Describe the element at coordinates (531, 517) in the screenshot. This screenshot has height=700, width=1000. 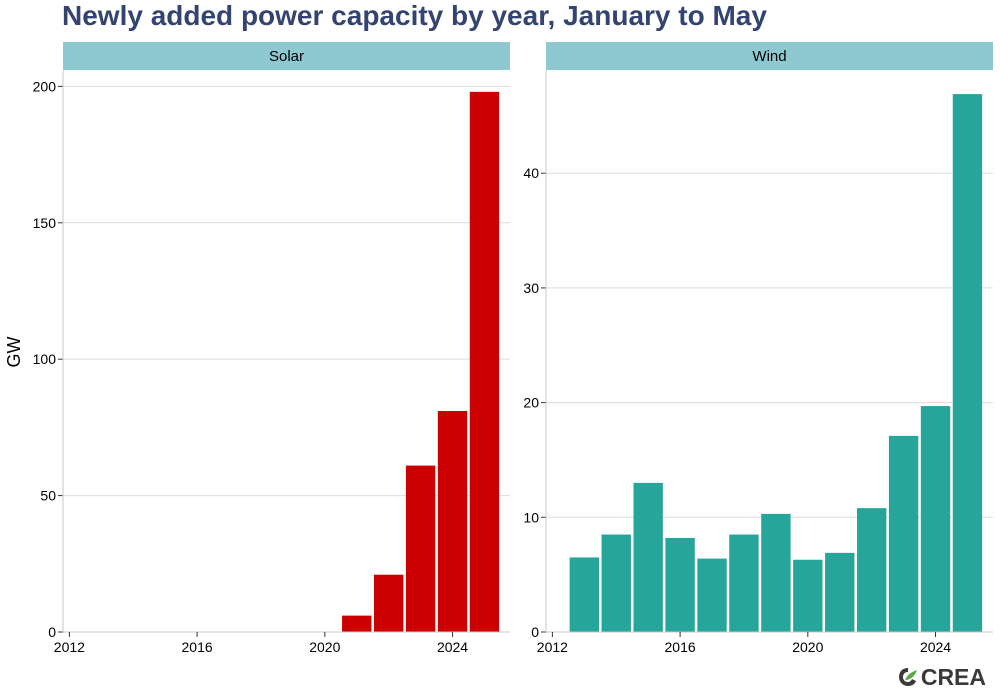
I see `wind-y-tick-label: 10` at that location.